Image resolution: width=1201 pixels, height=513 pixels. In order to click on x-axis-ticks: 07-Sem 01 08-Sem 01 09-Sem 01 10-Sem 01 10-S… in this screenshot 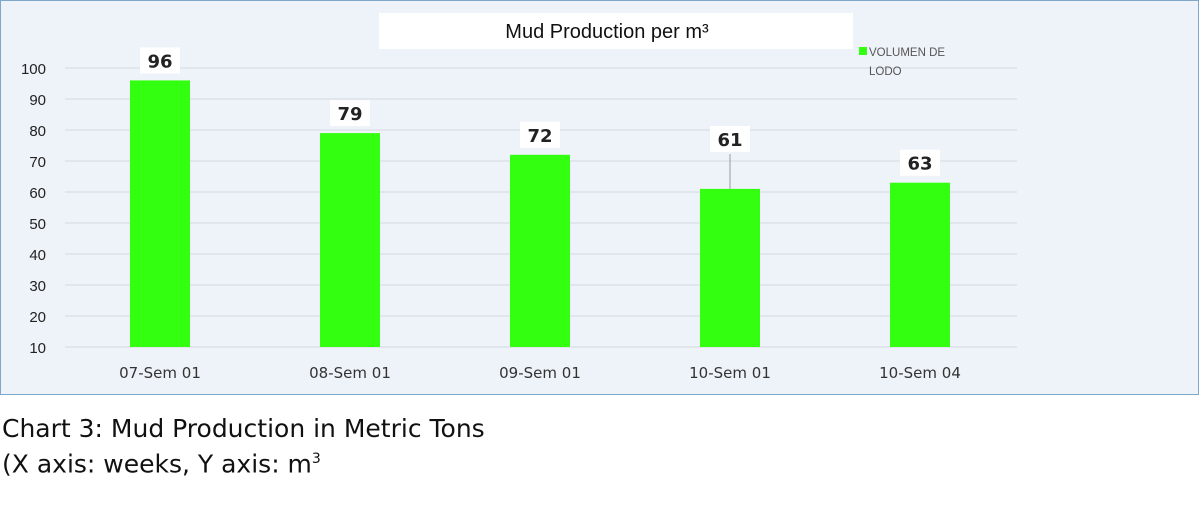, I will do `click(540, 373)`.